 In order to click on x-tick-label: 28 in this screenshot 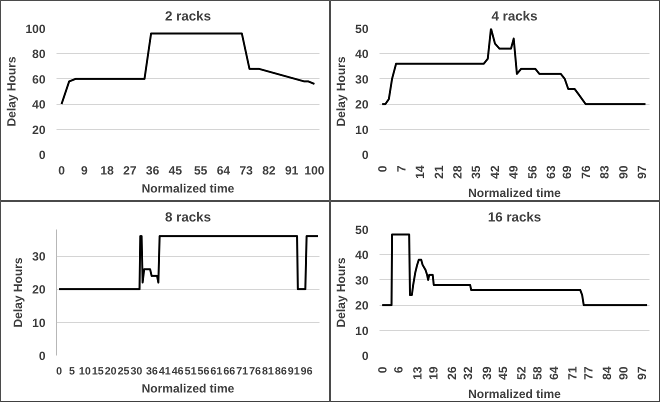, I will do `click(457, 172)`.